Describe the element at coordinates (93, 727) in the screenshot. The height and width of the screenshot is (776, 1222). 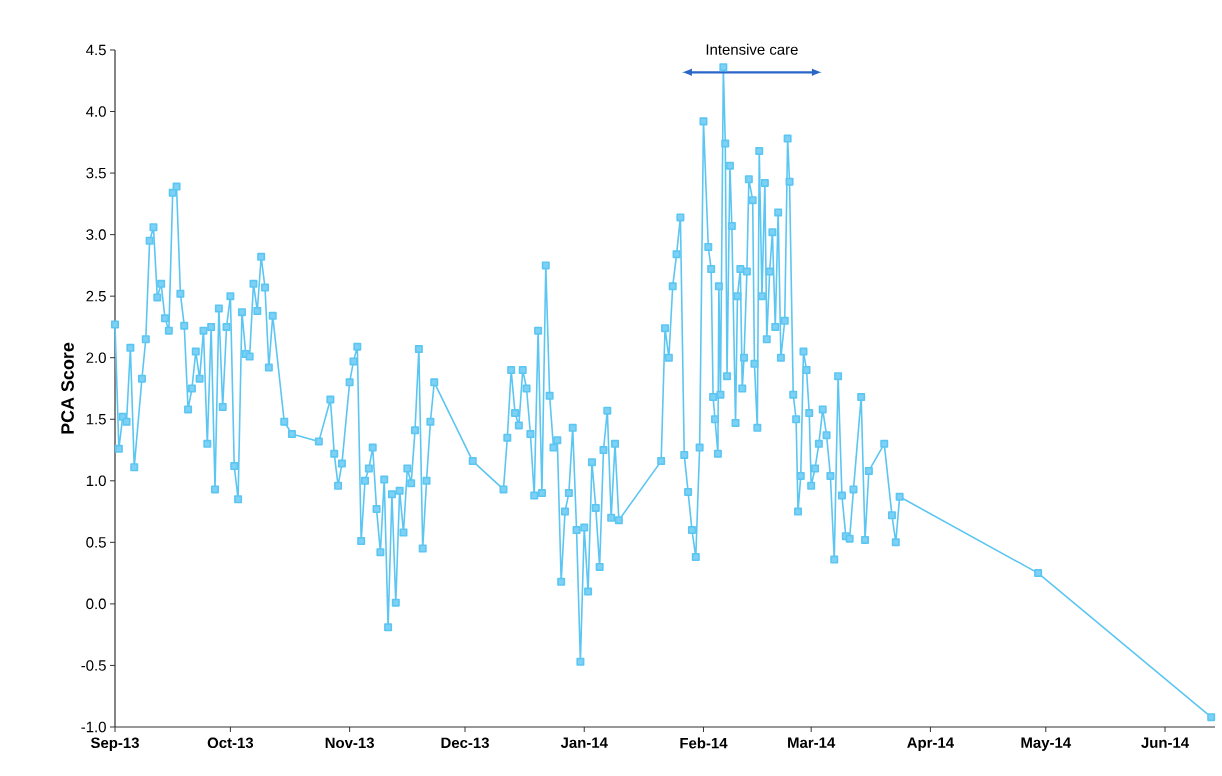
I see `y-tick-label: -1.0` at that location.